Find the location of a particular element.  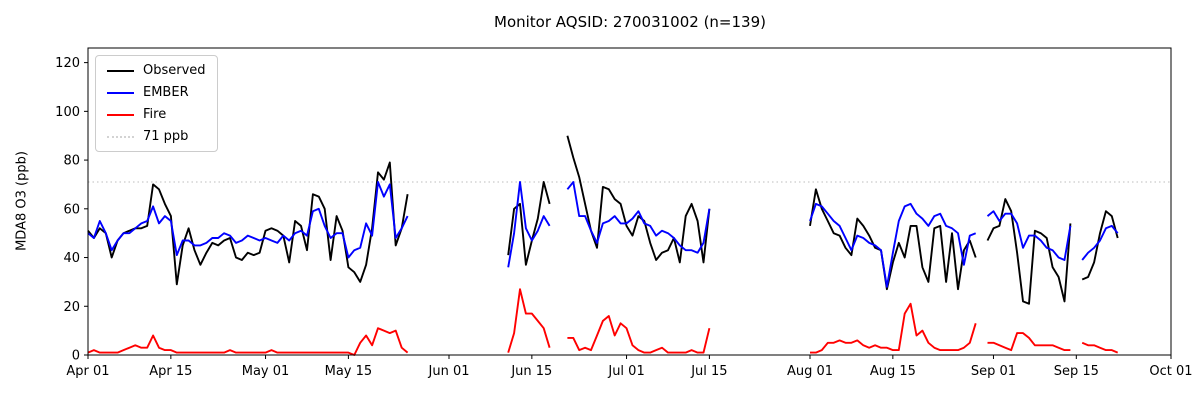

legend-item-observed: Observed is located at coordinates (156, 70).